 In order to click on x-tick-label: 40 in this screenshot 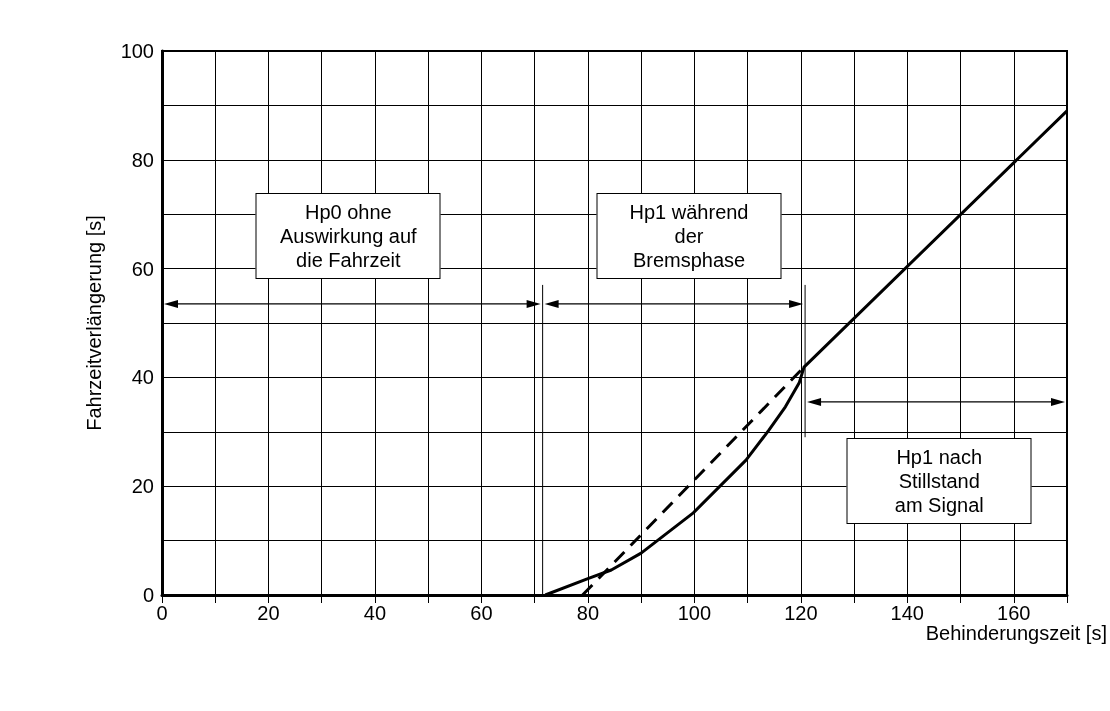, I will do `click(375, 613)`.